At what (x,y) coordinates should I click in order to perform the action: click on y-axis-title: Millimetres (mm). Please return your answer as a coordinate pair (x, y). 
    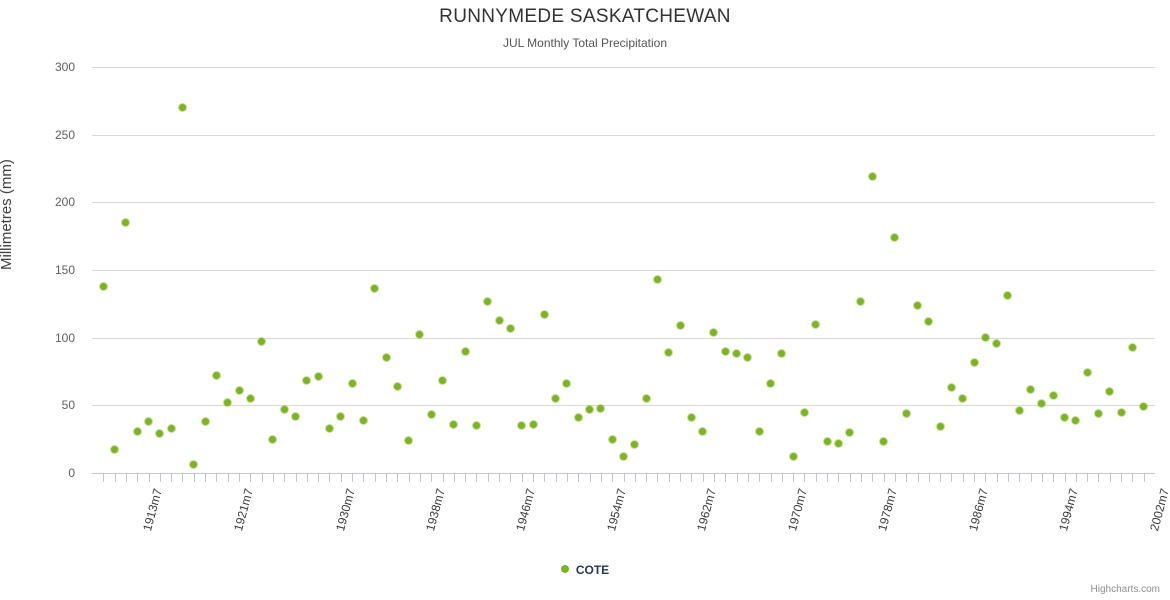
    Looking at the image, I should click on (7, 214).